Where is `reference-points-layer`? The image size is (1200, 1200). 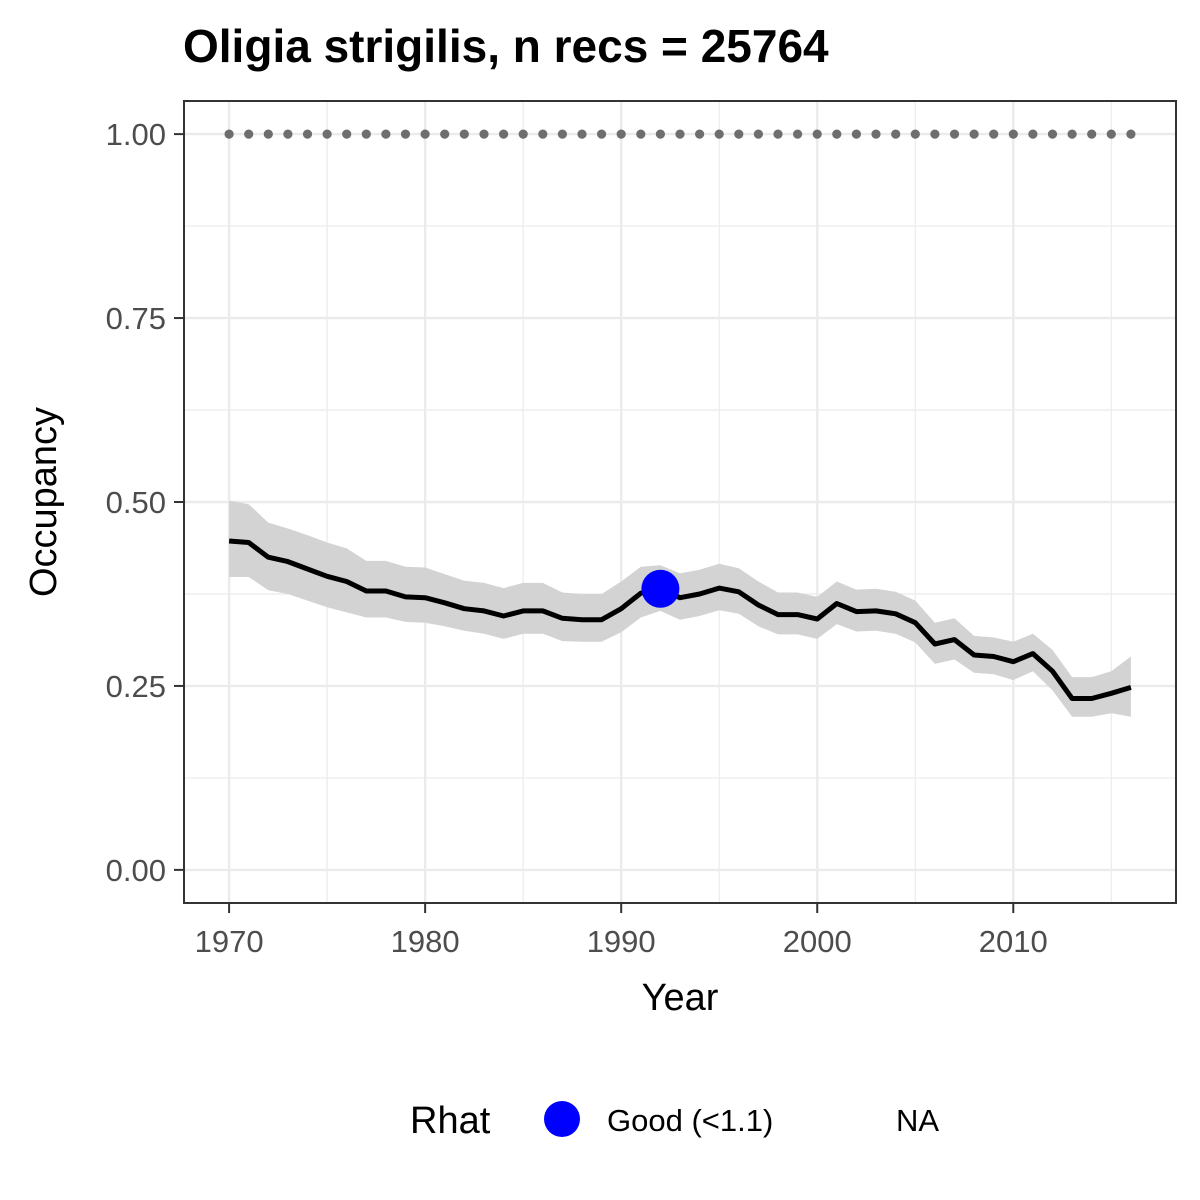
reference-points-layer is located at coordinates (680, 134).